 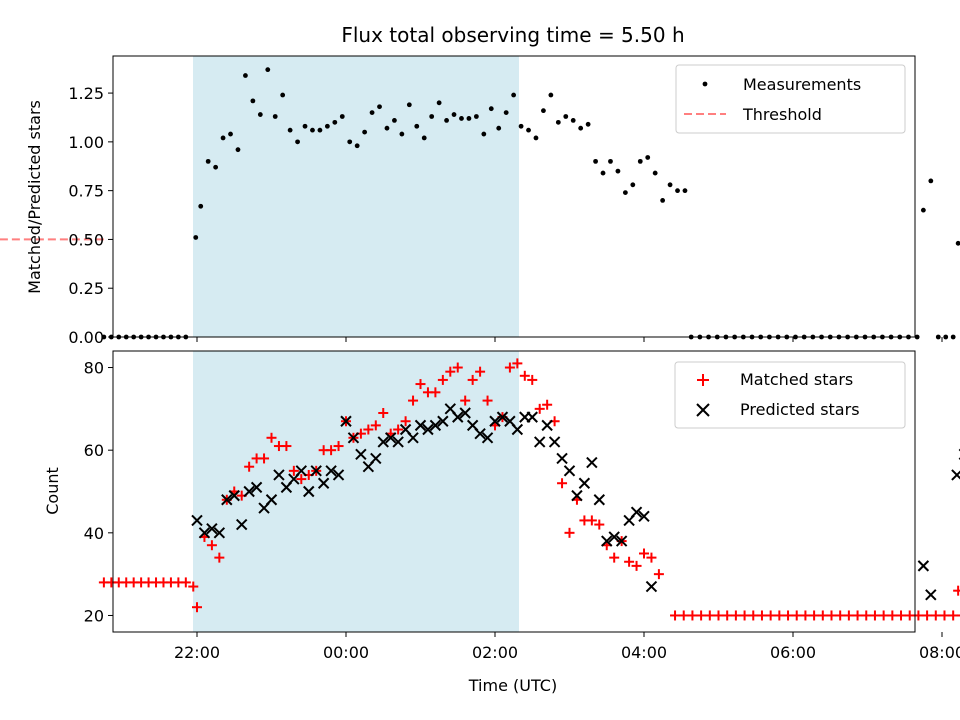 I want to click on legend-label-matched-stars: Matched stars, so click(x=796, y=379).